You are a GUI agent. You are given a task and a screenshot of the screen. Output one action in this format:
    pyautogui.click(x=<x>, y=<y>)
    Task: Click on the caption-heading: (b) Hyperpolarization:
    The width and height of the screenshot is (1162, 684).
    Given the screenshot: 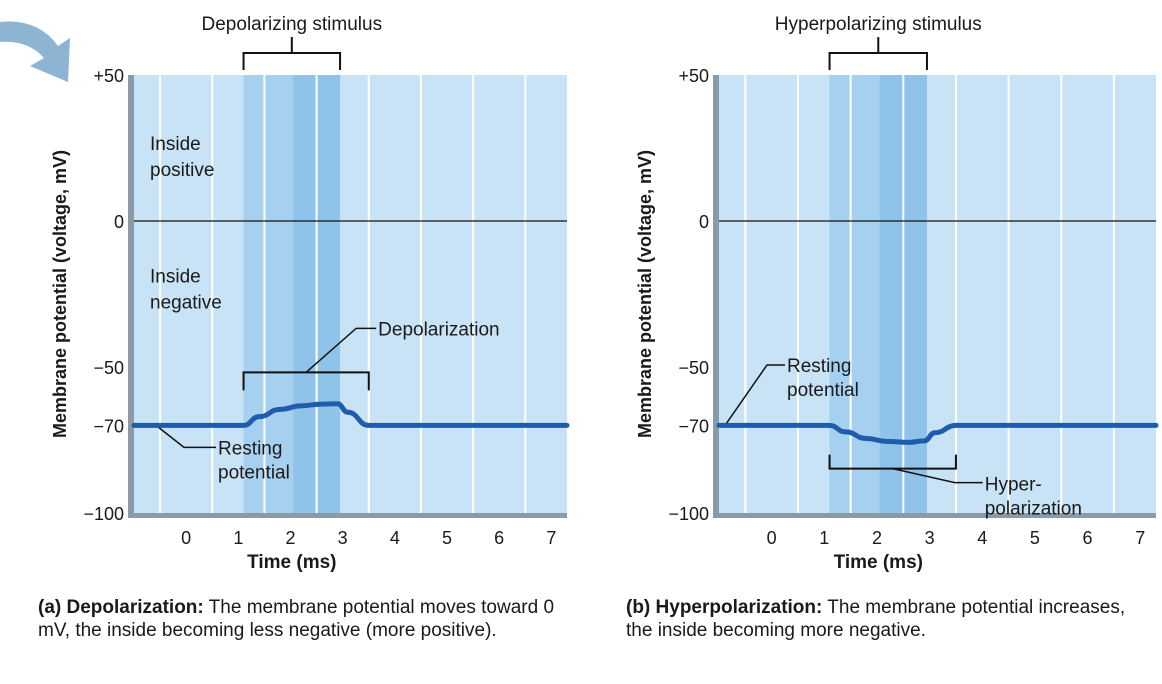 What is the action you would take?
    pyautogui.click(x=724, y=607)
    